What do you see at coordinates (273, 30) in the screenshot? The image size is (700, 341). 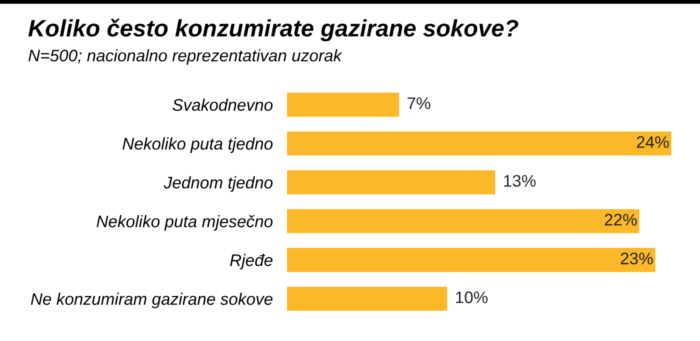 I see `chart-title: Koliko često konzumirate gazirane sokove?` at bounding box center [273, 30].